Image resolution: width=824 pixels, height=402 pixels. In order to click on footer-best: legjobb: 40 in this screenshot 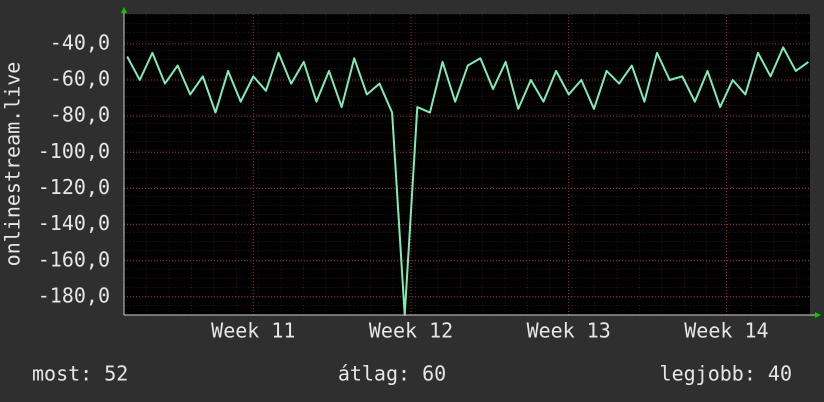, I will do `click(726, 374)`.